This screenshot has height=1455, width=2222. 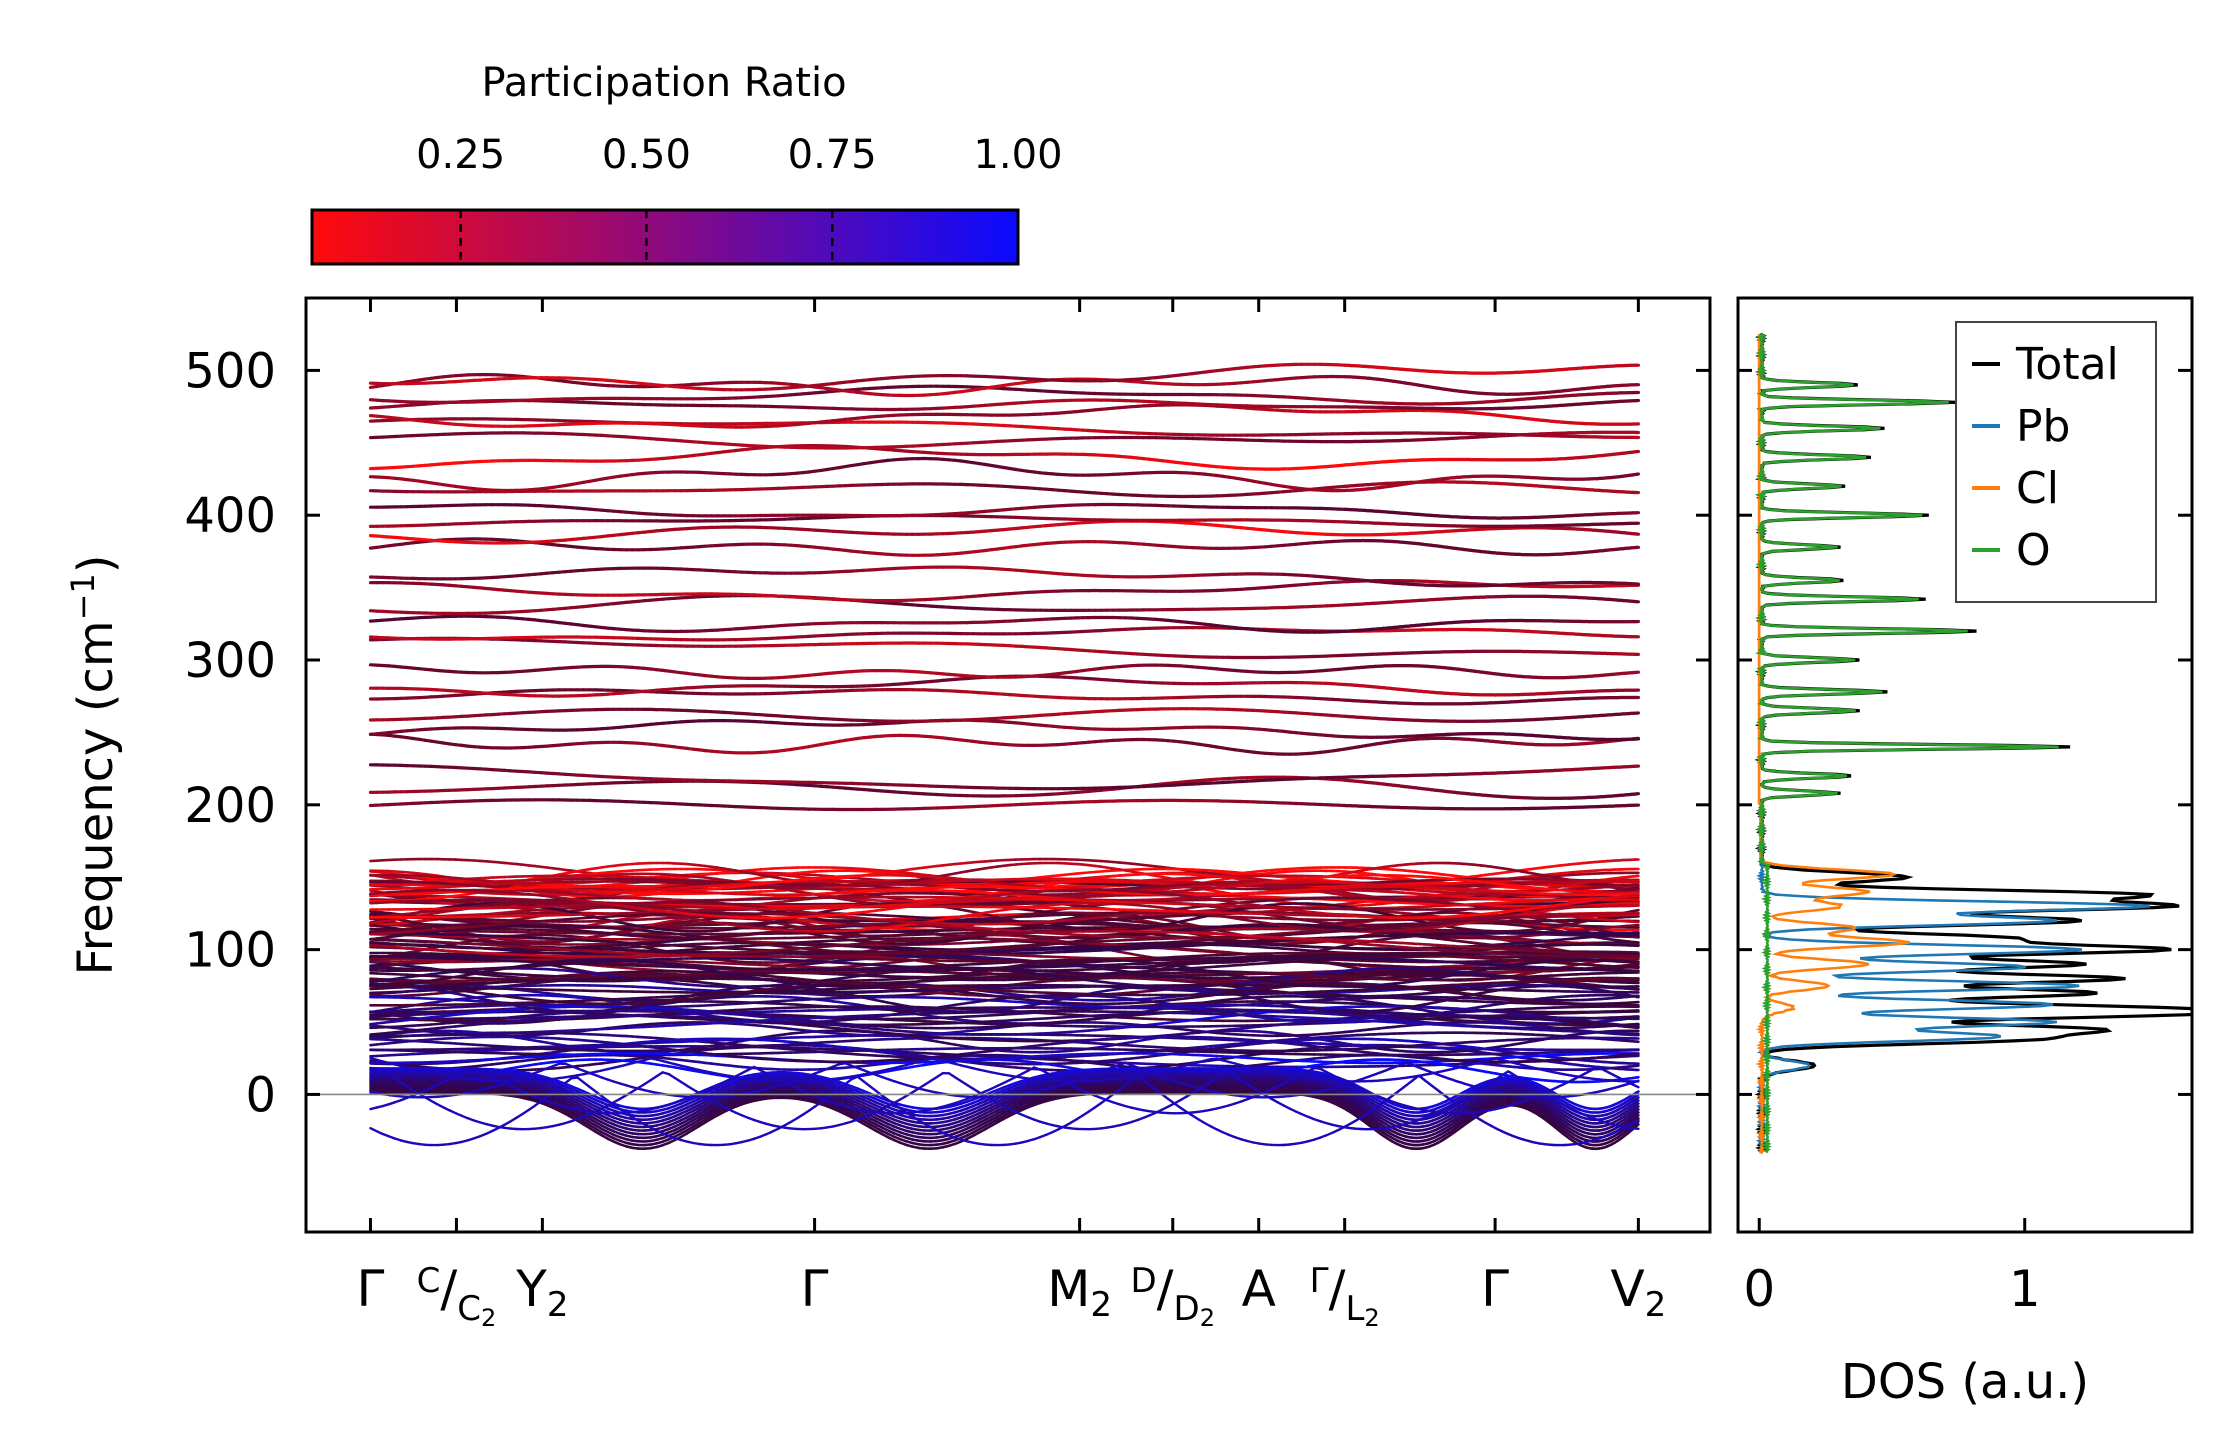 I want to click on colorbar: Participation Ratio 0.25 0.50 0.75 1.00, so click(x=686, y=163).